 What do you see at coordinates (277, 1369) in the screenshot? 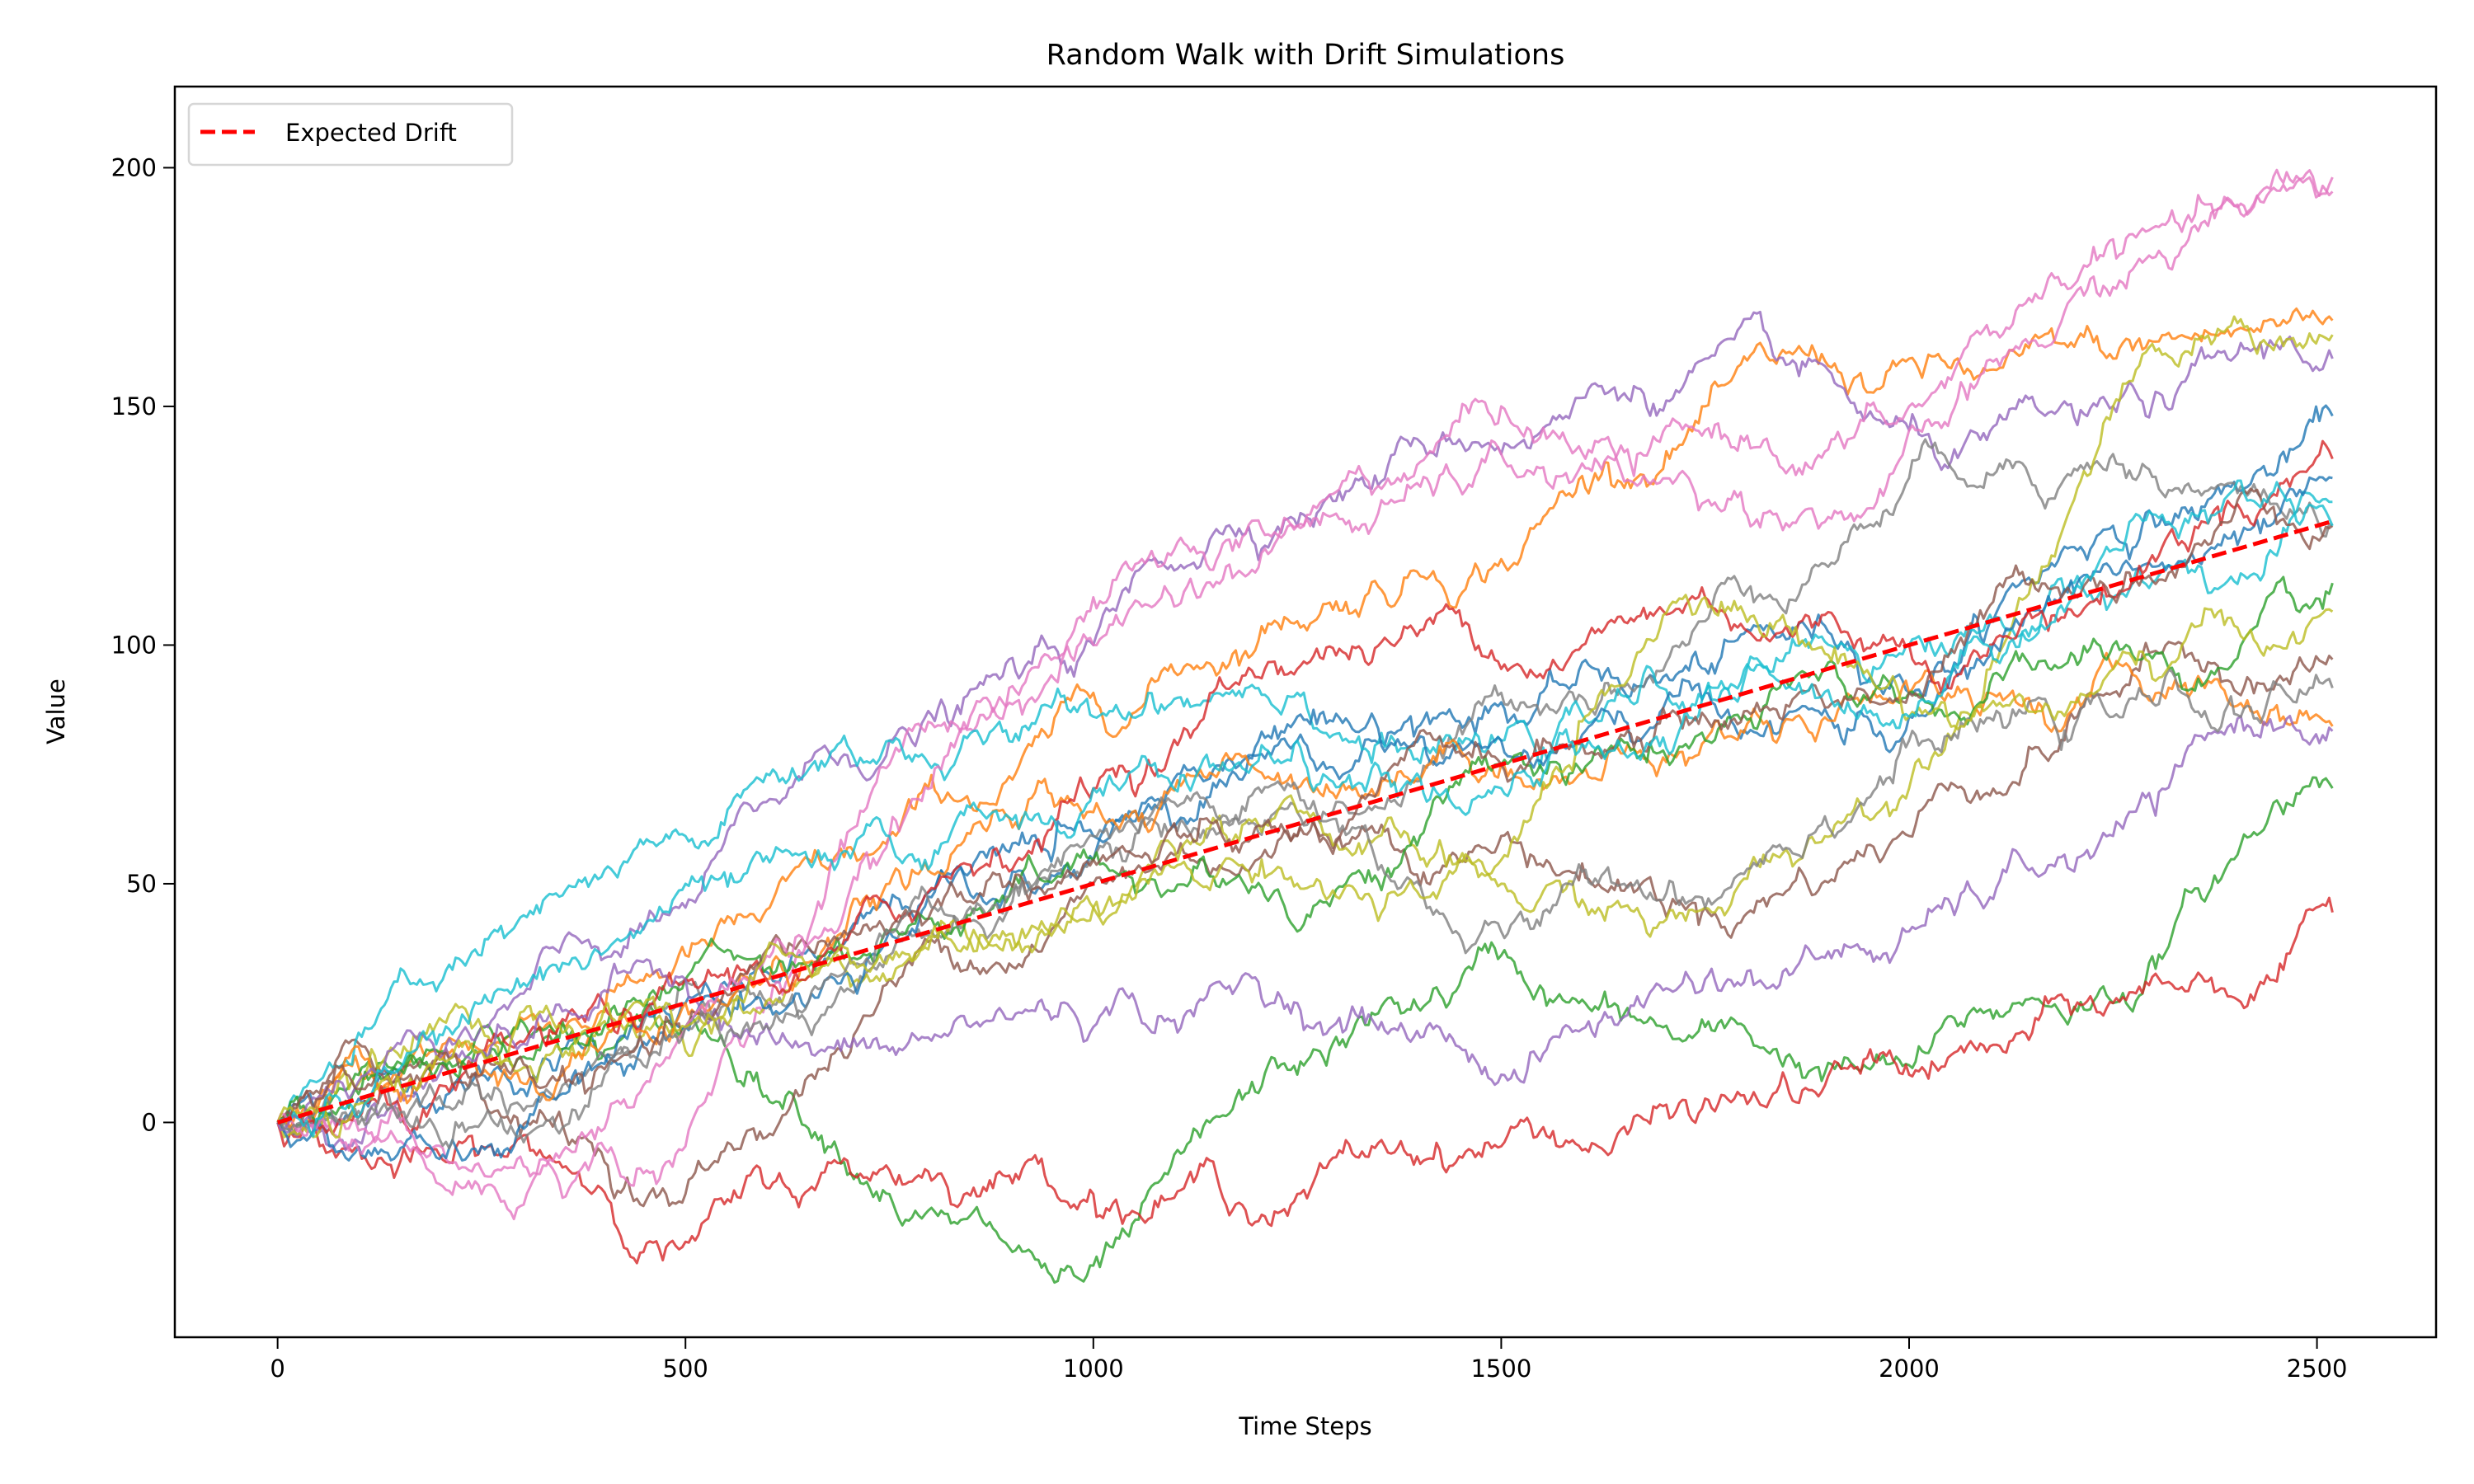
I see `x-tick-label: 0` at bounding box center [277, 1369].